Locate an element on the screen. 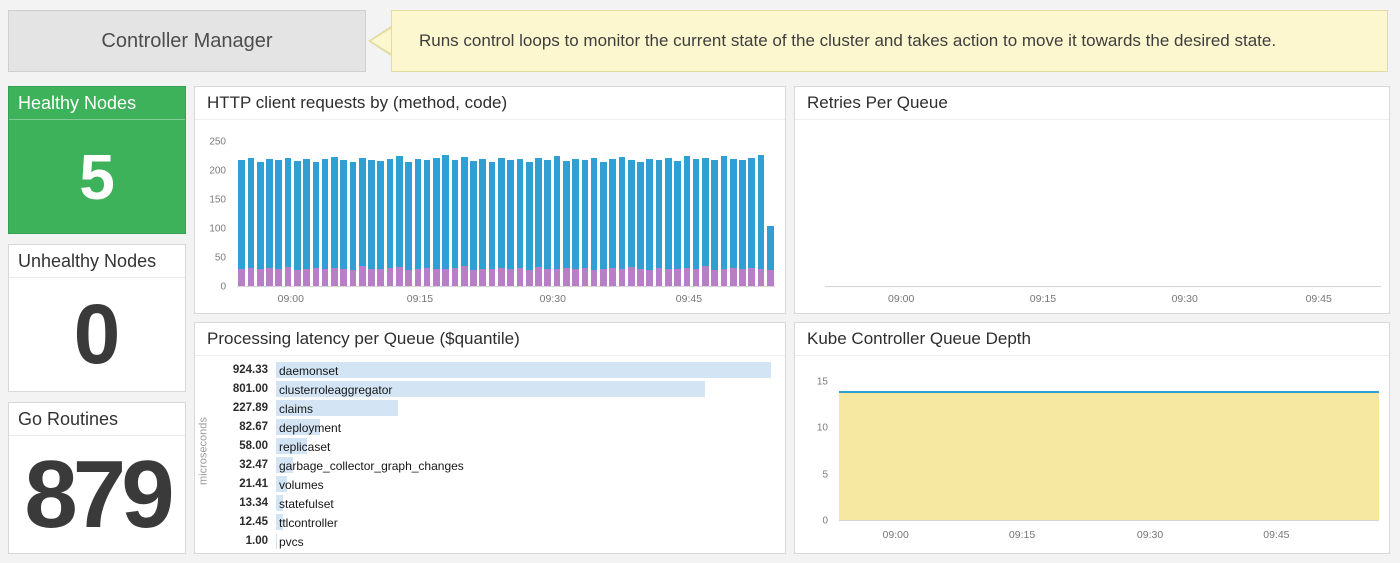 The image size is (1400, 563). depth-plot-area is located at coordinates (1109, 451).